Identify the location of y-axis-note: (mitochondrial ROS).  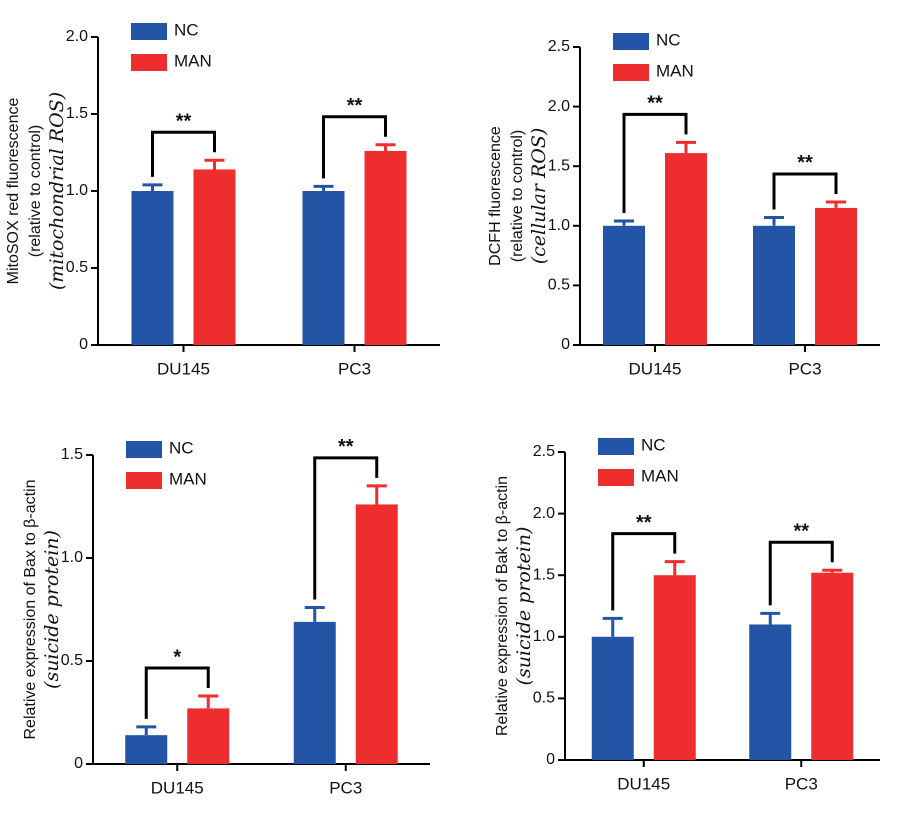
(57, 191).